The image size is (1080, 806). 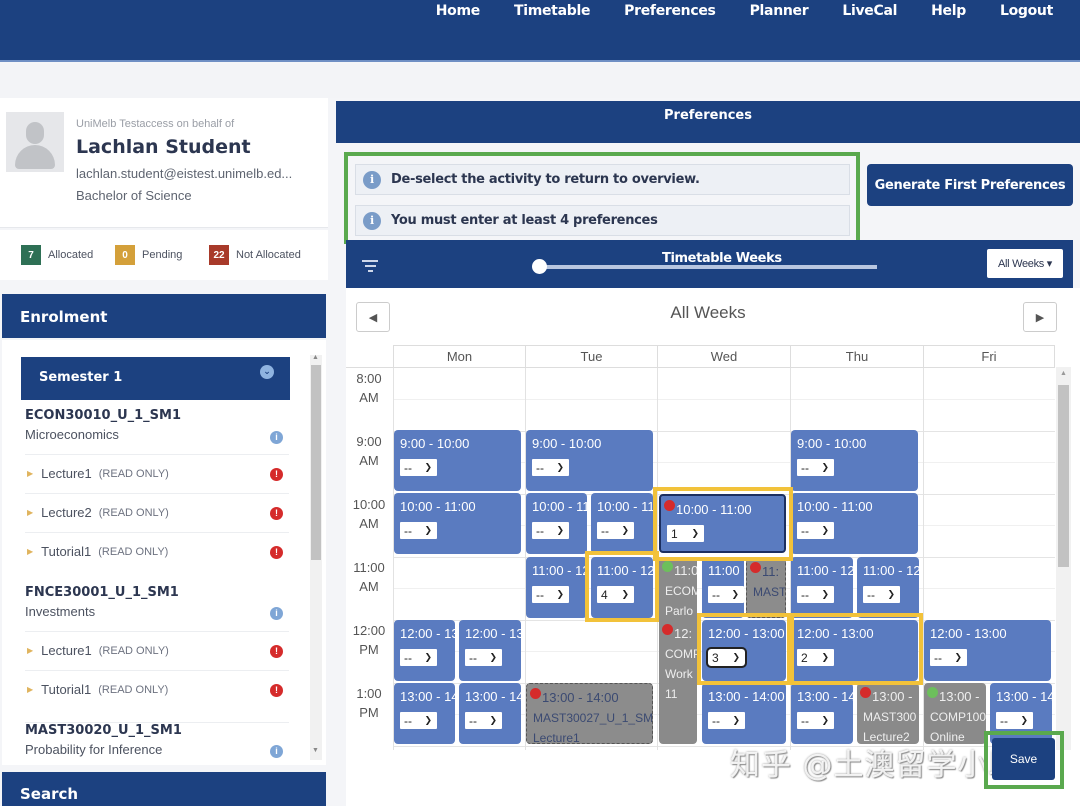 What do you see at coordinates (724, 356) in the screenshot?
I see `calendar-day-headers: Mon Tue Wed Thu Fri` at bounding box center [724, 356].